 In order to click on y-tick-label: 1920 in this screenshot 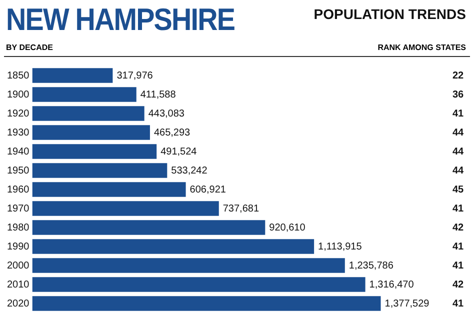, I will do `click(18, 114)`.